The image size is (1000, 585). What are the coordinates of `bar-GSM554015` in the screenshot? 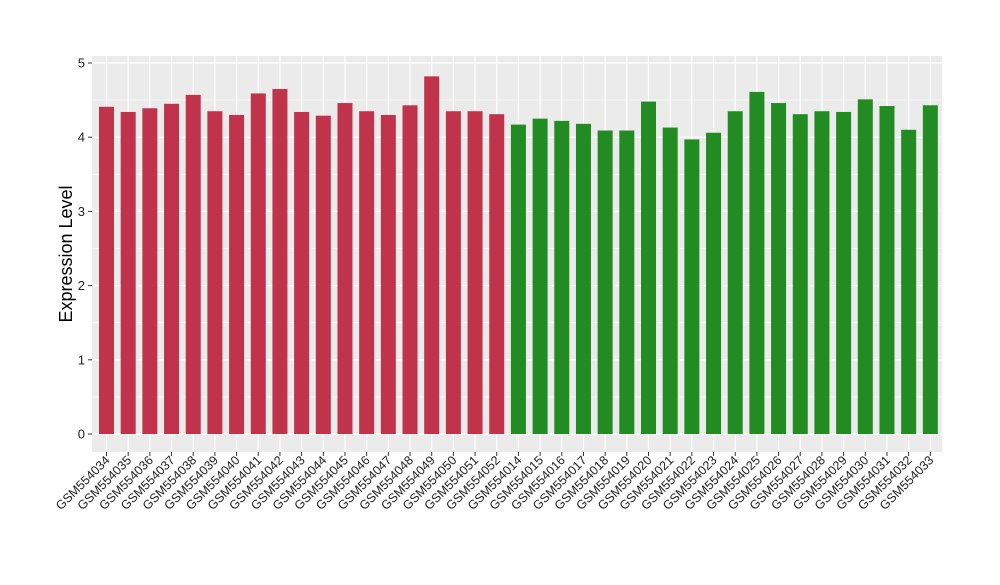 It's located at (540, 276).